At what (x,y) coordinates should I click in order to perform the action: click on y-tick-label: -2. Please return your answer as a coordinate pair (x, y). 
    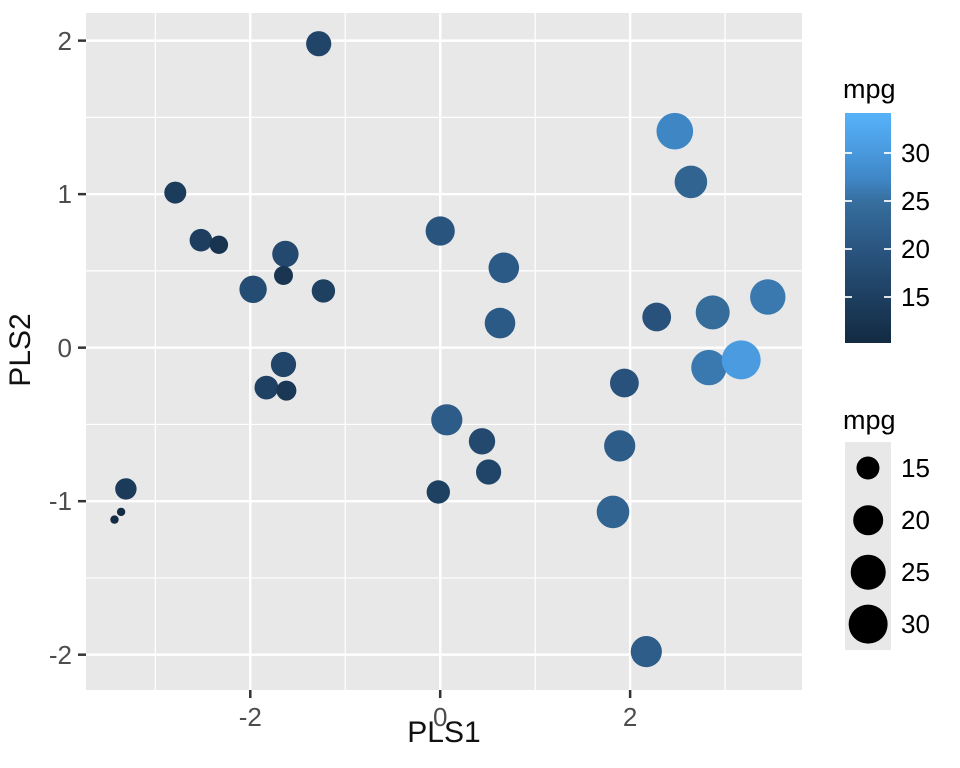
    Looking at the image, I should click on (60, 654).